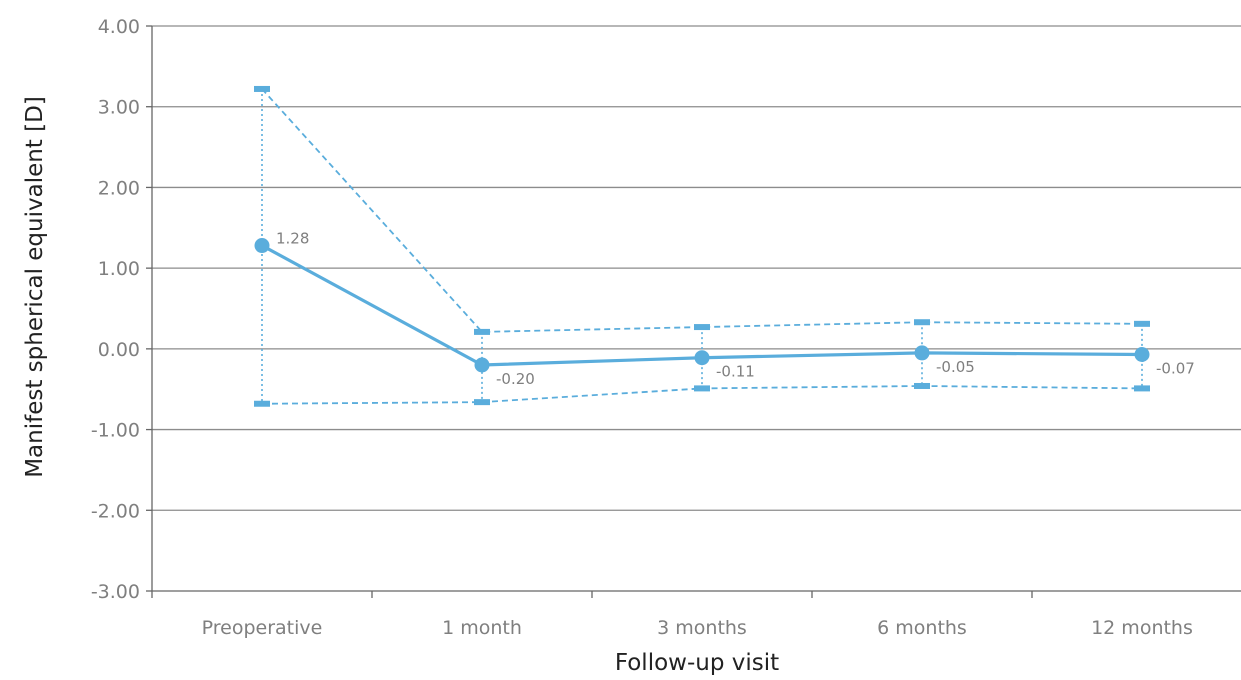 This screenshot has height=680, width=1241. Describe the element at coordinates (115, 309) in the screenshot. I see `y-tick-labels: 4.00 3.00 2.00 1.00 0.00 -1.00 -2.00 -3.00` at that location.